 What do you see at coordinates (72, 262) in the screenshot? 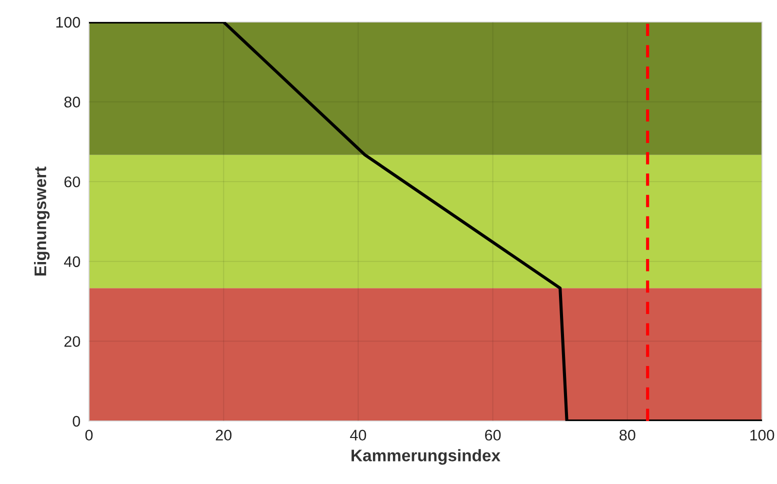
I see `y-tick-label: 40` at bounding box center [72, 262].